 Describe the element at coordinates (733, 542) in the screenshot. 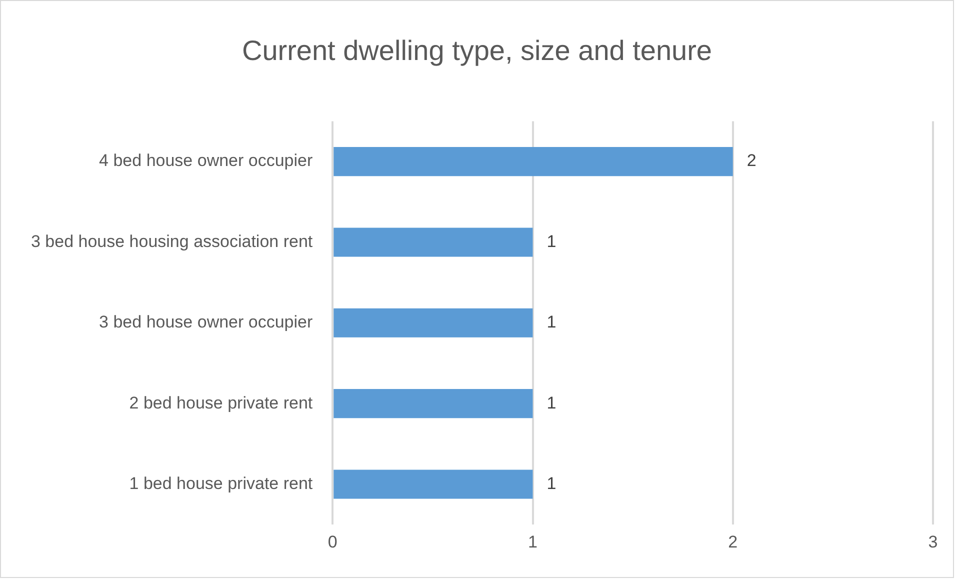

I see `x-tick-label: 2` at that location.